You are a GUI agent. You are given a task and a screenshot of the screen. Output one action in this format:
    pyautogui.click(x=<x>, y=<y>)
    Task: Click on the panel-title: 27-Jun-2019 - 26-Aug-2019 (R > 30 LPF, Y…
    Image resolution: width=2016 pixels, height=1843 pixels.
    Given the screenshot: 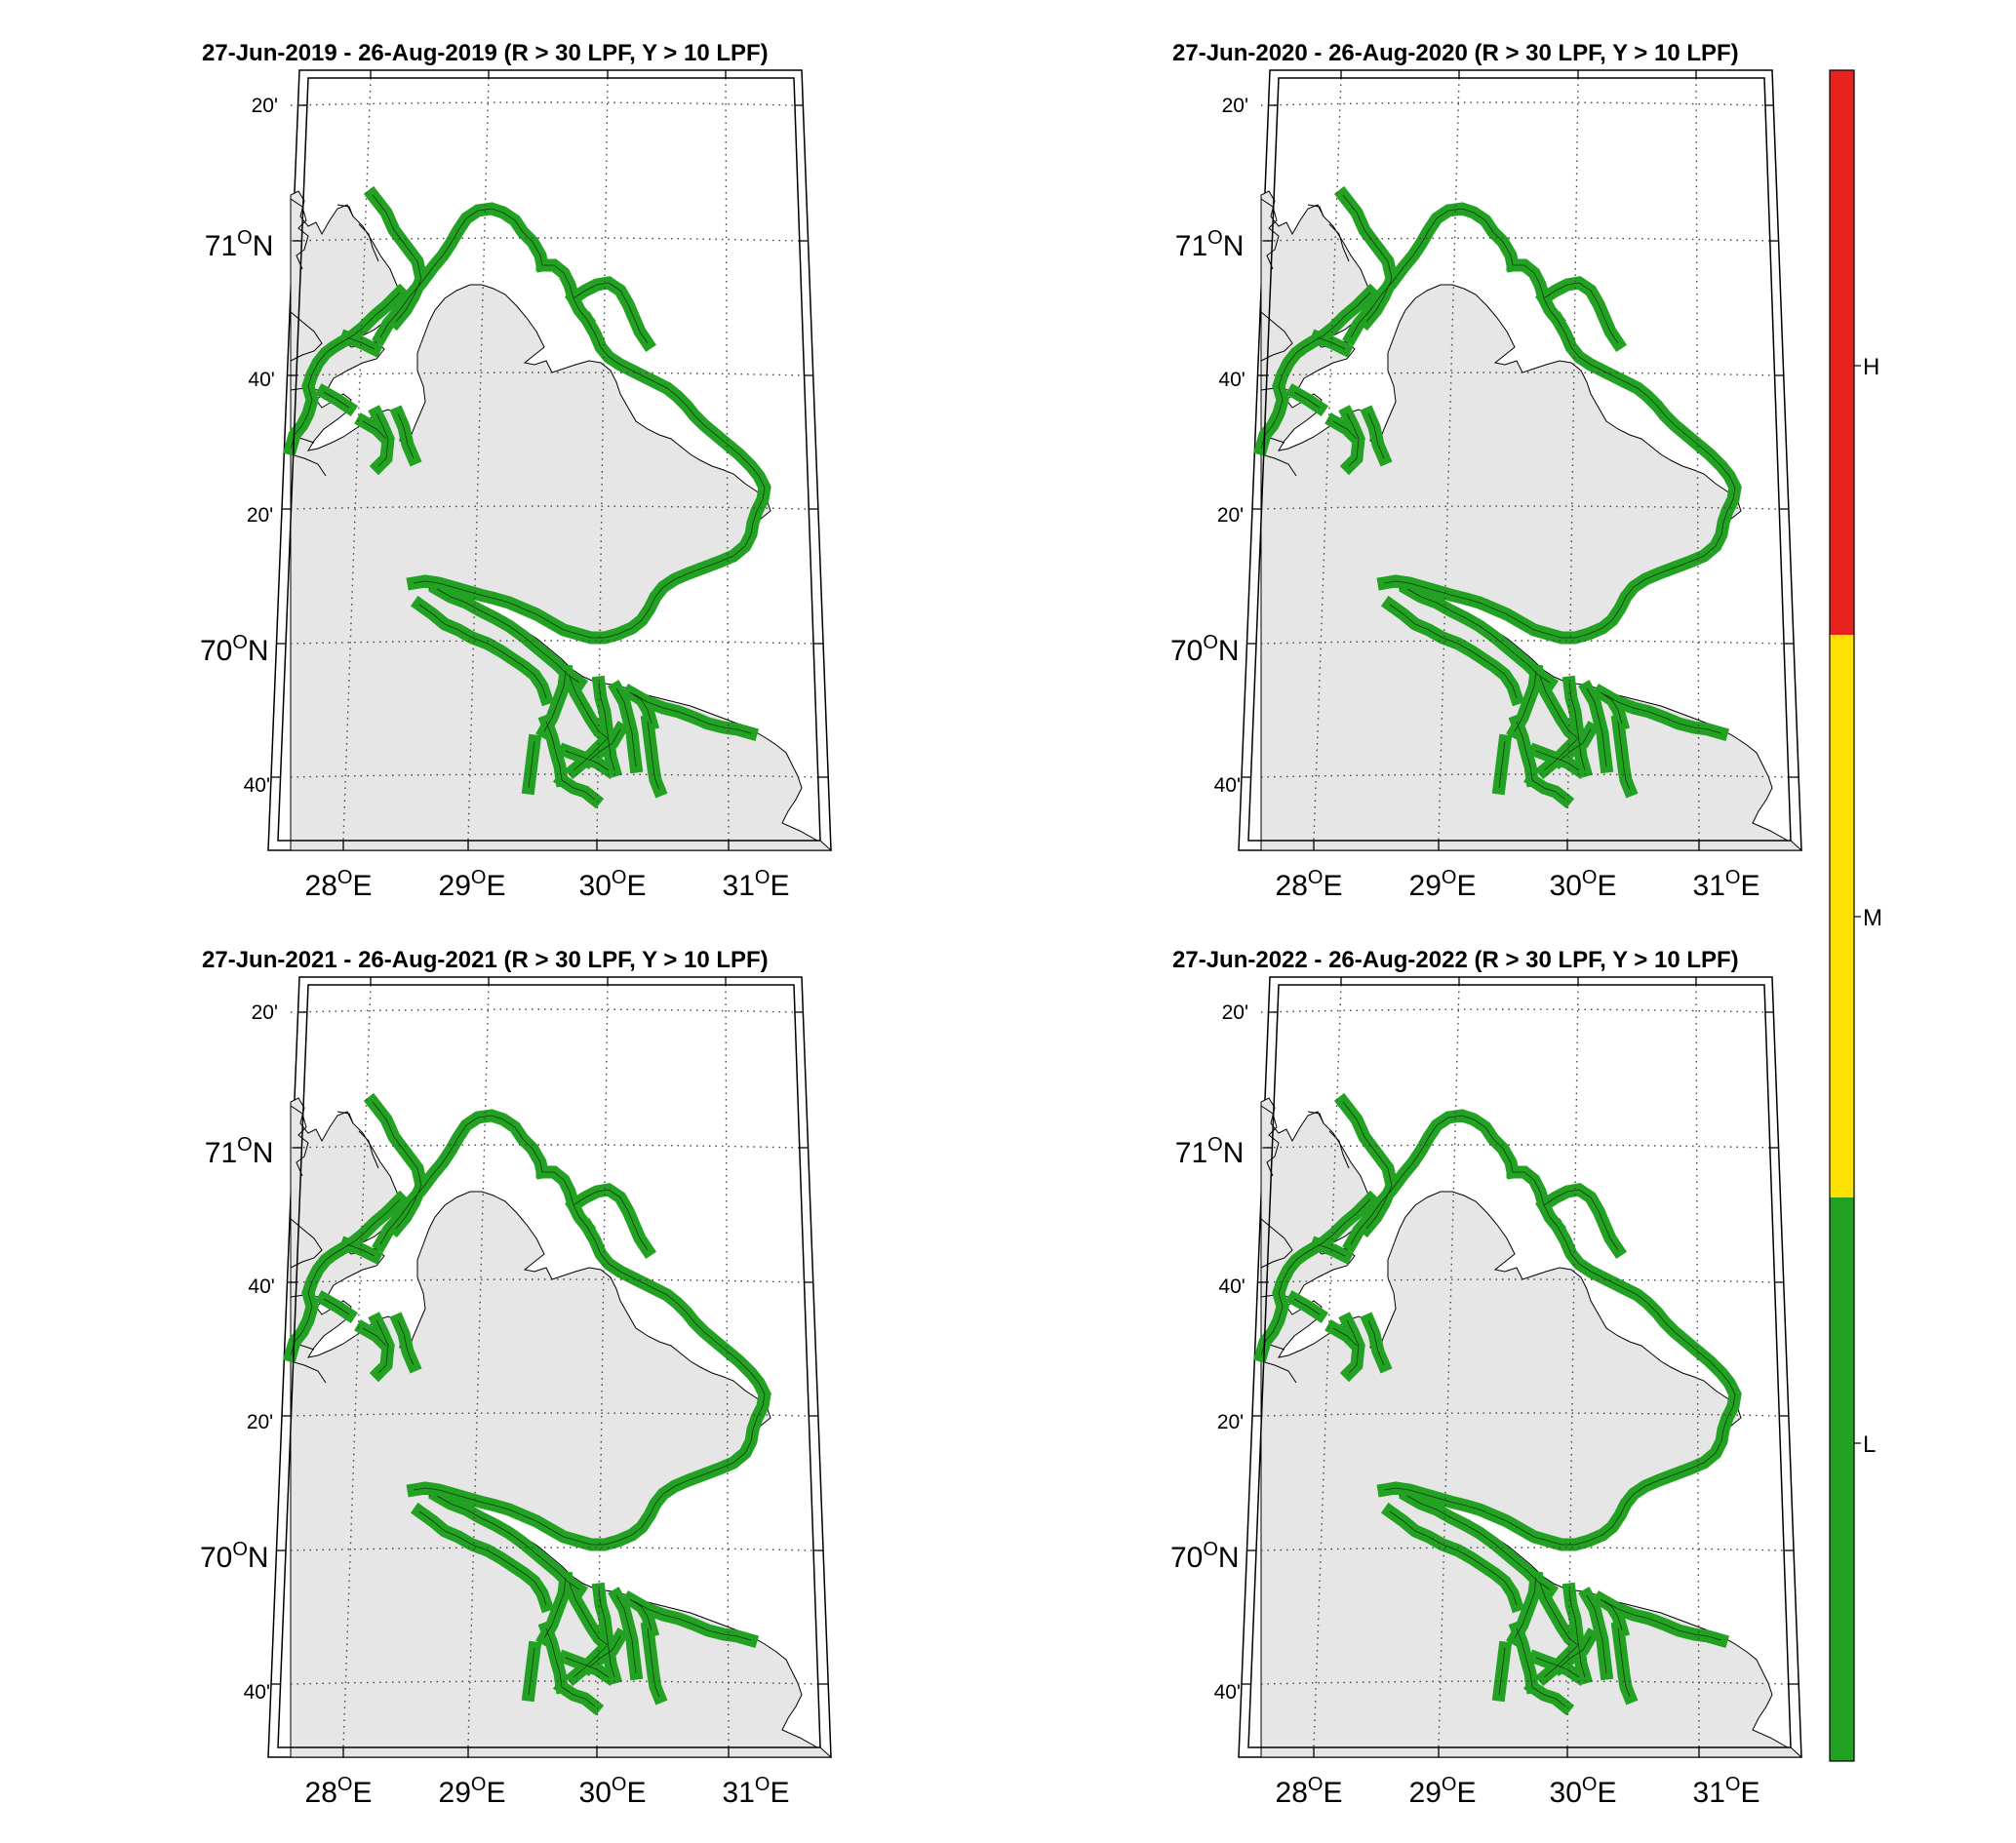 What is the action you would take?
    pyautogui.click(x=485, y=53)
    